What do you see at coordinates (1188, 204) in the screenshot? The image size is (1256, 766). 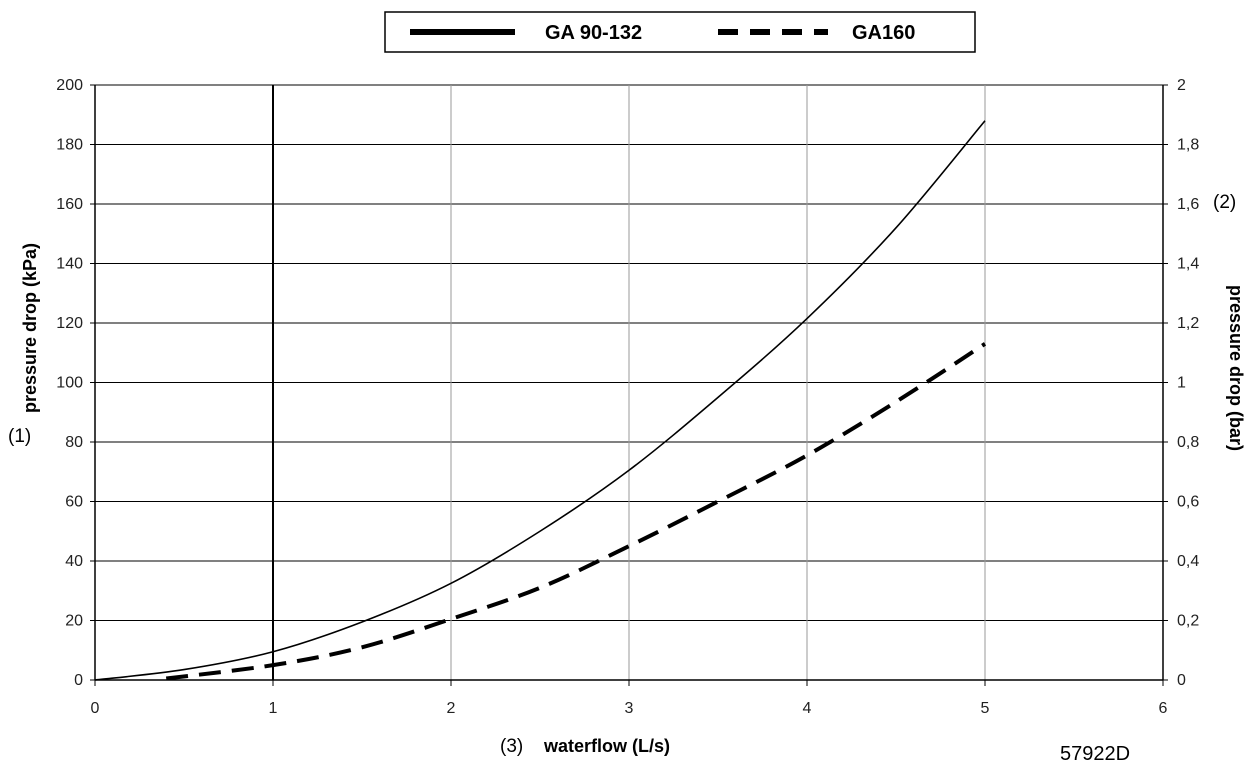 I see `y-right-tick-label: 1,6` at bounding box center [1188, 204].